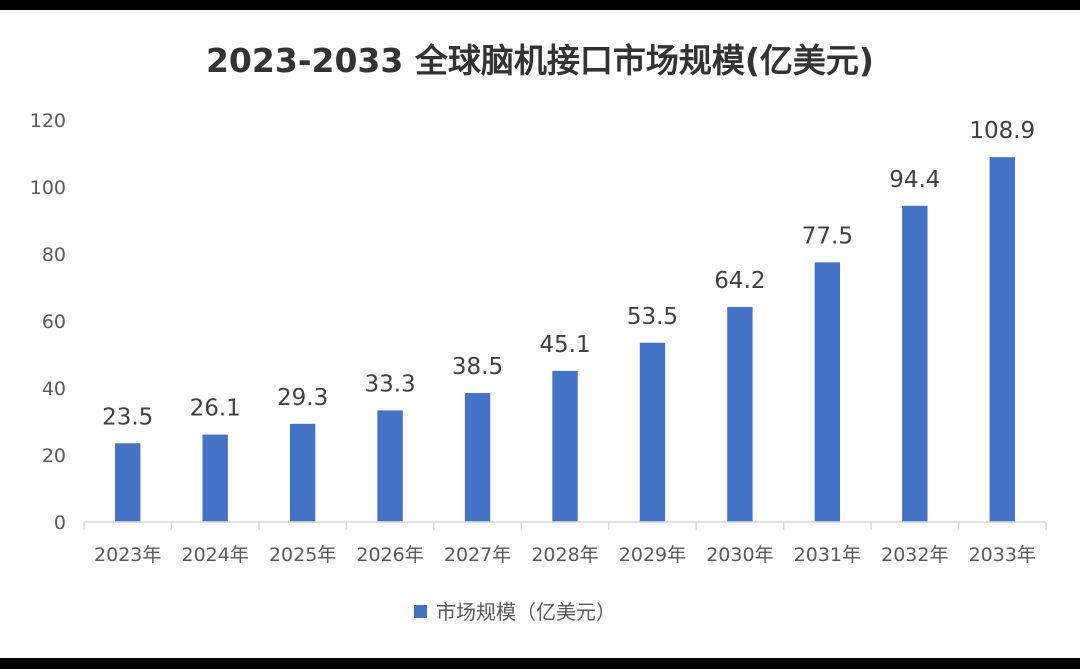 This screenshot has height=669, width=1080. Describe the element at coordinates (127, 417) in the screenshot. I see `data-label: 23.5` at that location.